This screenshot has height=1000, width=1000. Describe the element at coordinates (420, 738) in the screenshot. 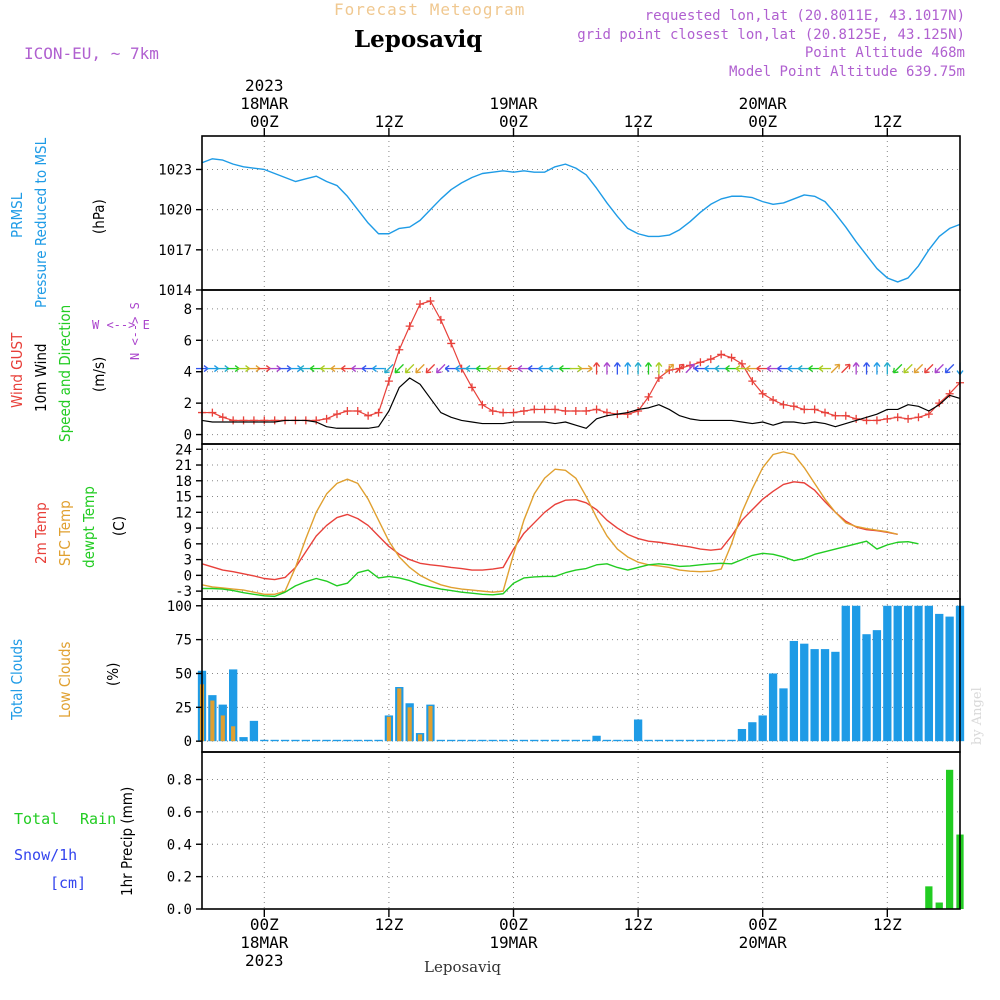

I see `low-cloud-bar` at that location.